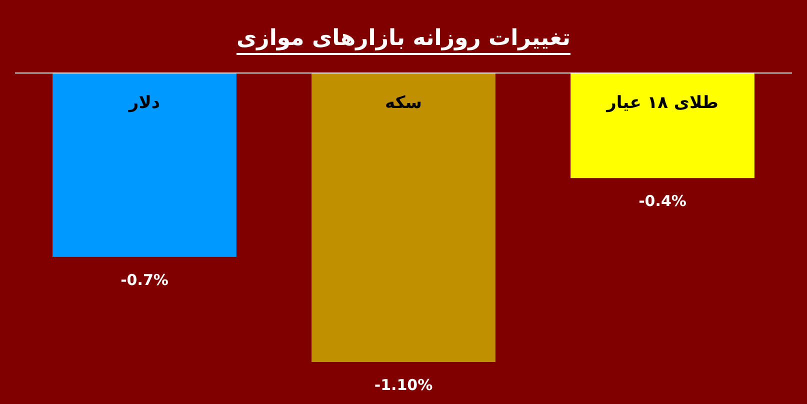 This screenshot has height=404, width=807. What do you see at coordinates (144, 103) in the screenshot?
I see `x-tick-label: دلار` at bounding box center [144, 103].